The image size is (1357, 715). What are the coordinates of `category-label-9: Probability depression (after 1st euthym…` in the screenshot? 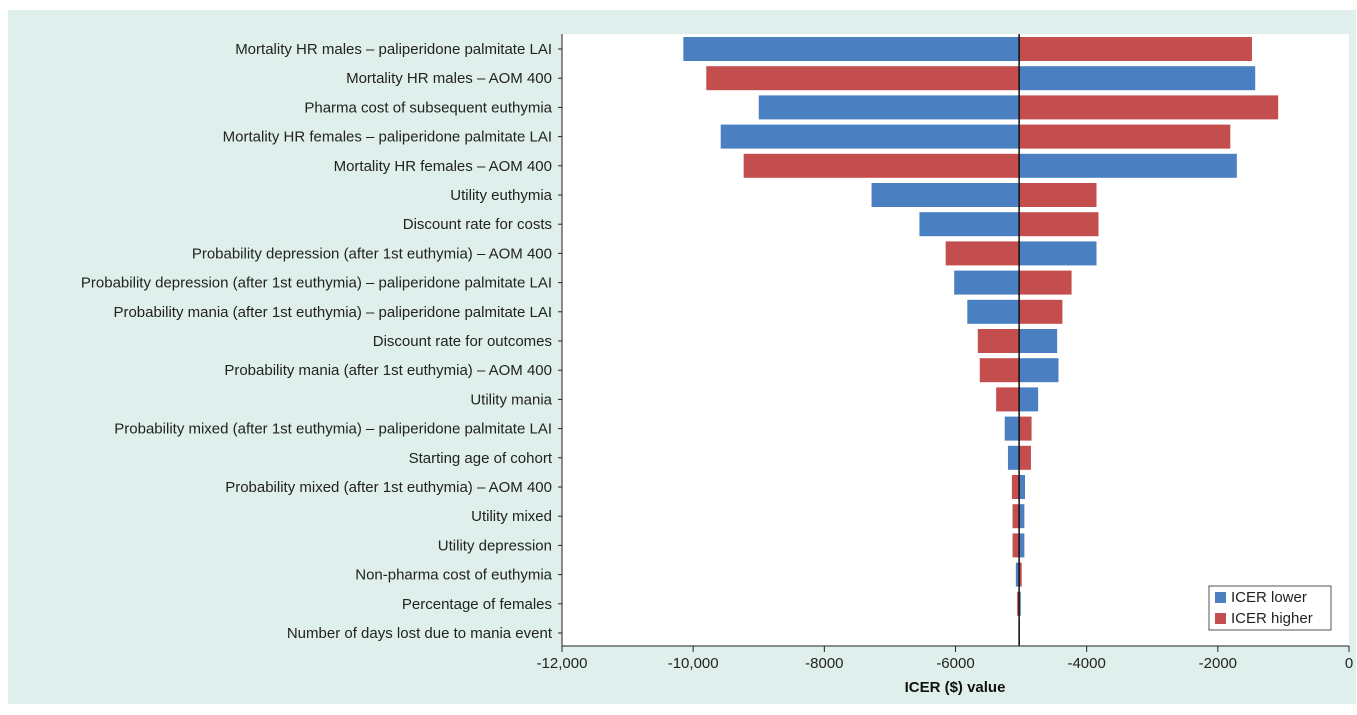 It's located at (316, 283).